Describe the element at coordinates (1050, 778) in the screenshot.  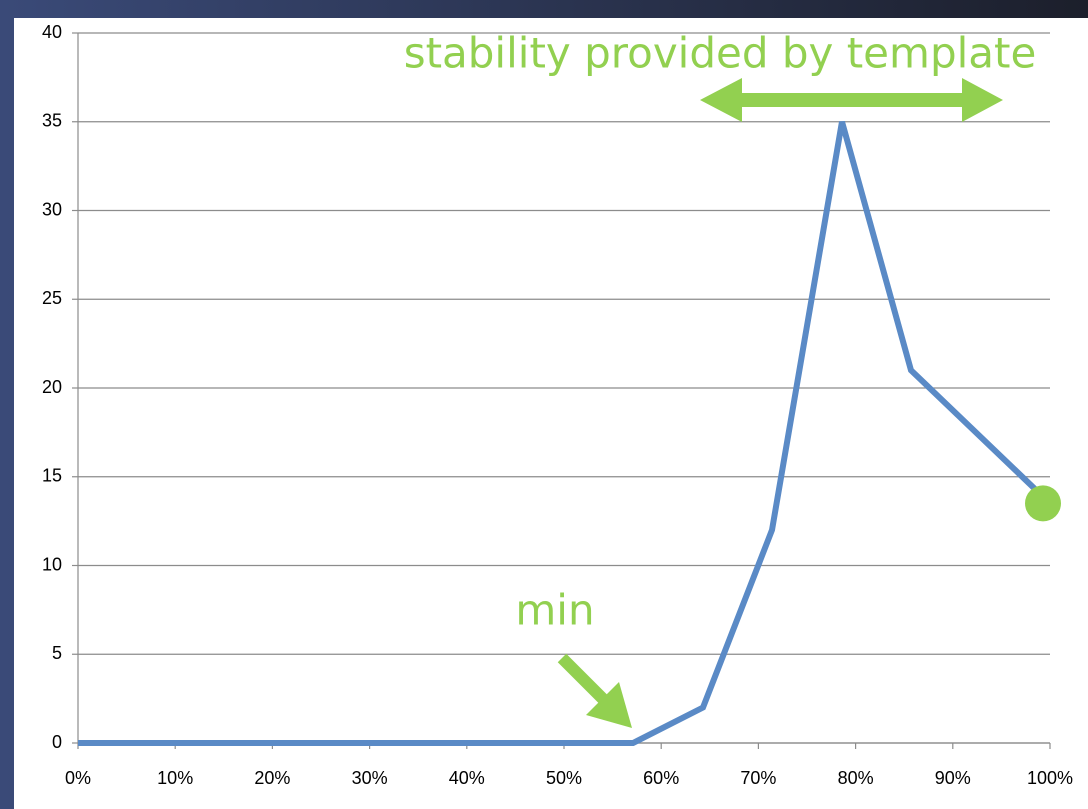
I see `x-tick-label: 100%` at that location.